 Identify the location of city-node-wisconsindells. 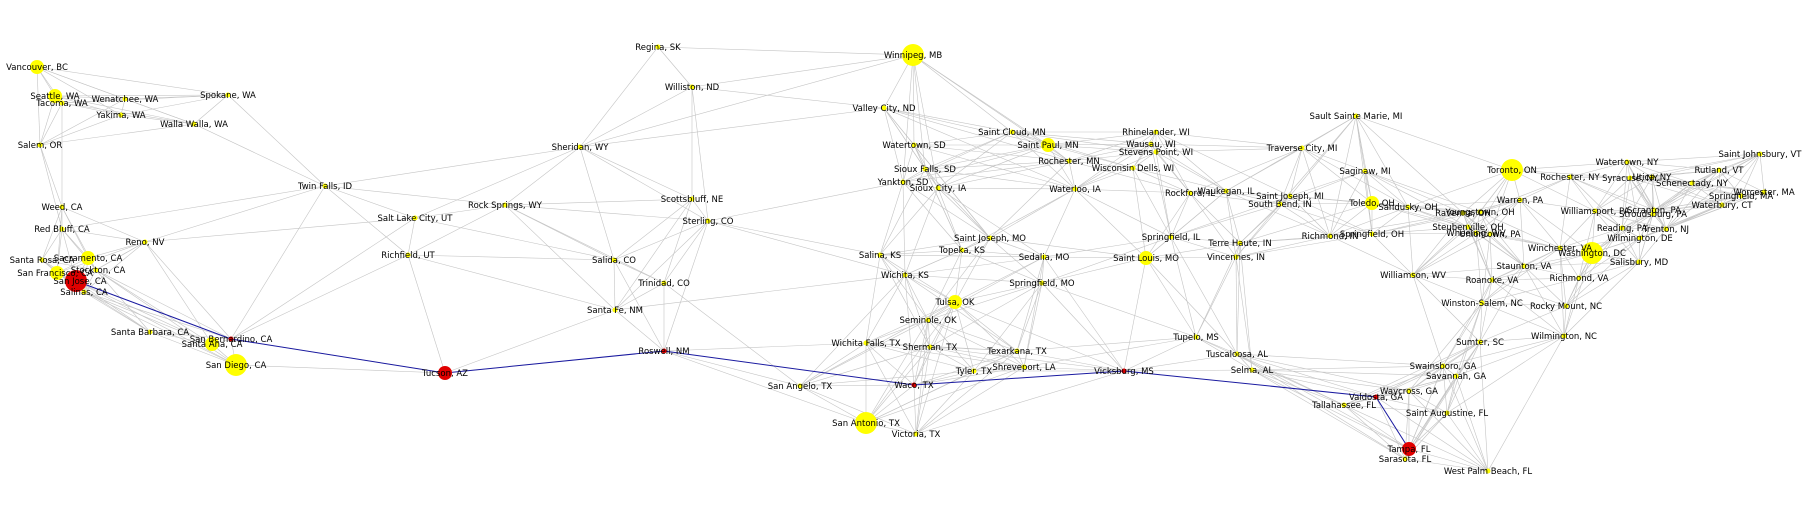
(1133, 168).